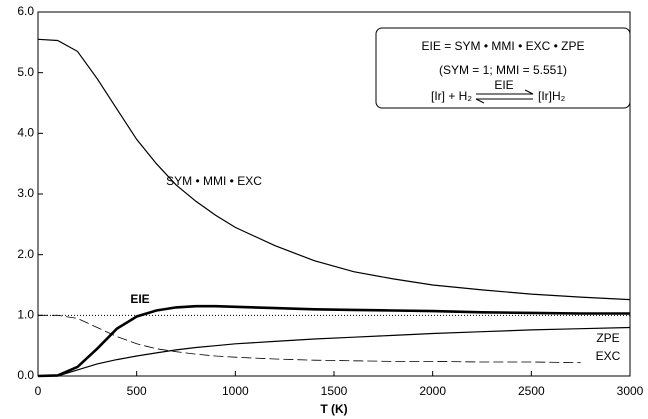  I want to click on annotation-constants: (SYM = 1; MMI = 5.551), so click(503, 70).